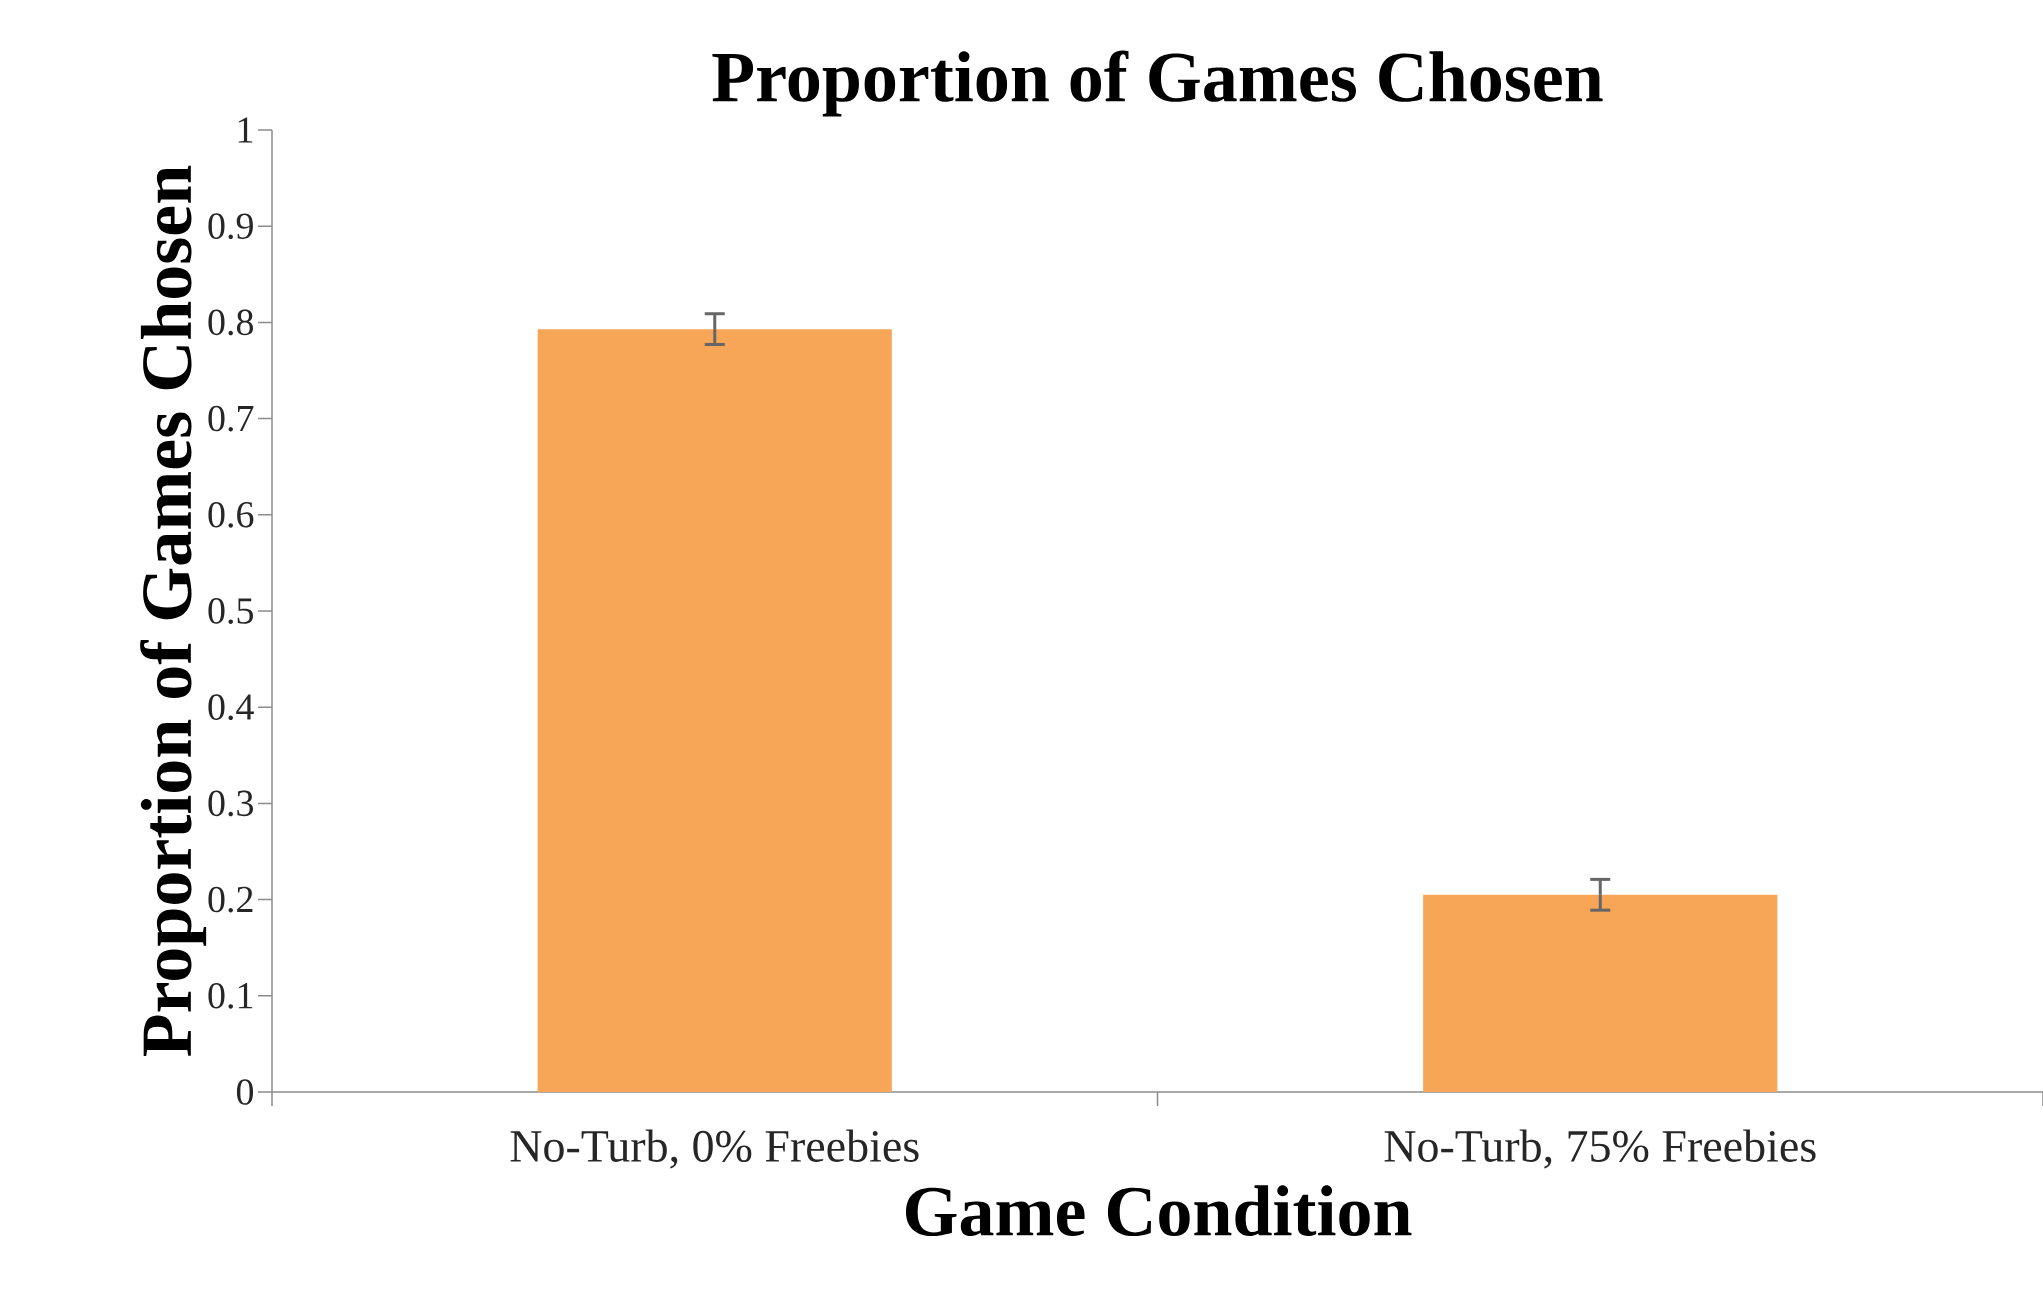 The image size is (2043, 1315). I want to click on y-tick-label: 0.3, so click(230, 803).